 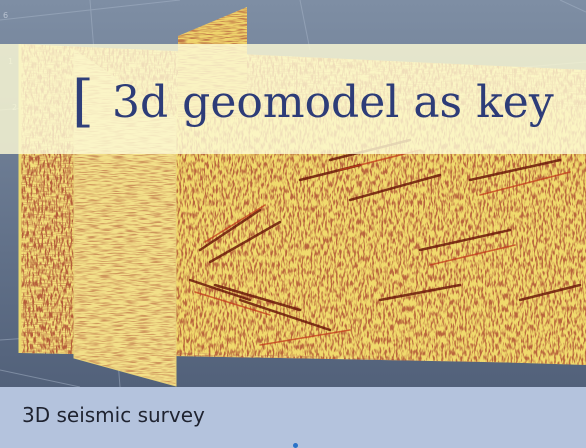 What do you see at coordinates (333, 102) in the screenshot?
I see `slide-title: 3d geomodel as key` at bounding box center [333, 102].